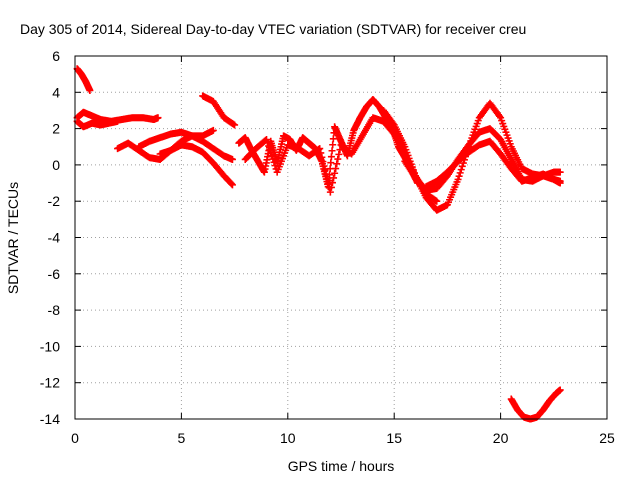 This screenshot has width=640, height=480. I want to click on y-tick-label: -6, so click(54, 274).